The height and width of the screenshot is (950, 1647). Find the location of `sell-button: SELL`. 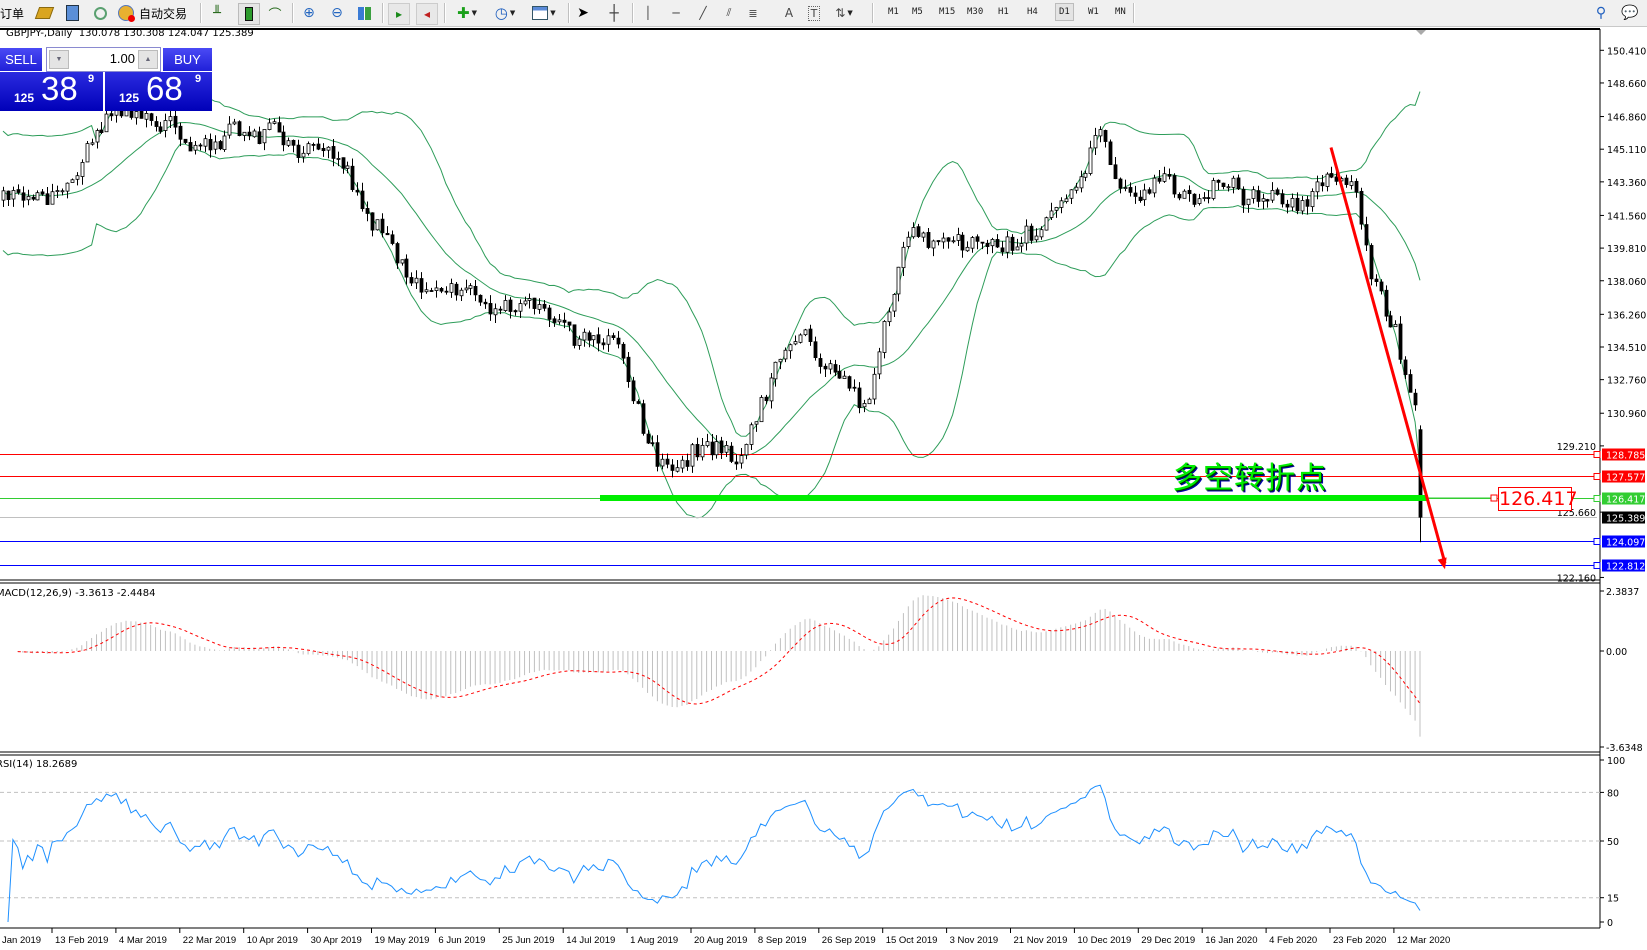

sell-button: SELL is located at coordinates (21, 59).